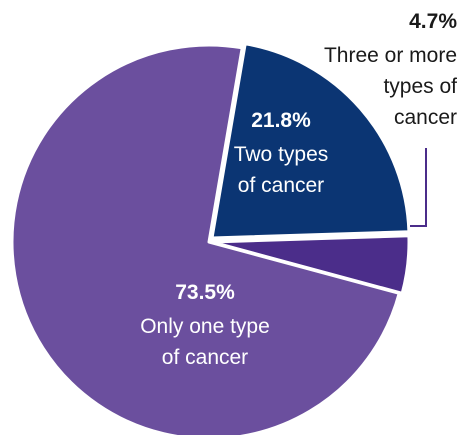 Image resolution: width=463 pixels, height=435 pixels. What do you see at coordinates (420, 86) in the screenshot?
I see `data-label-three-or-more-text: types of` at bounding box center [420, 86].